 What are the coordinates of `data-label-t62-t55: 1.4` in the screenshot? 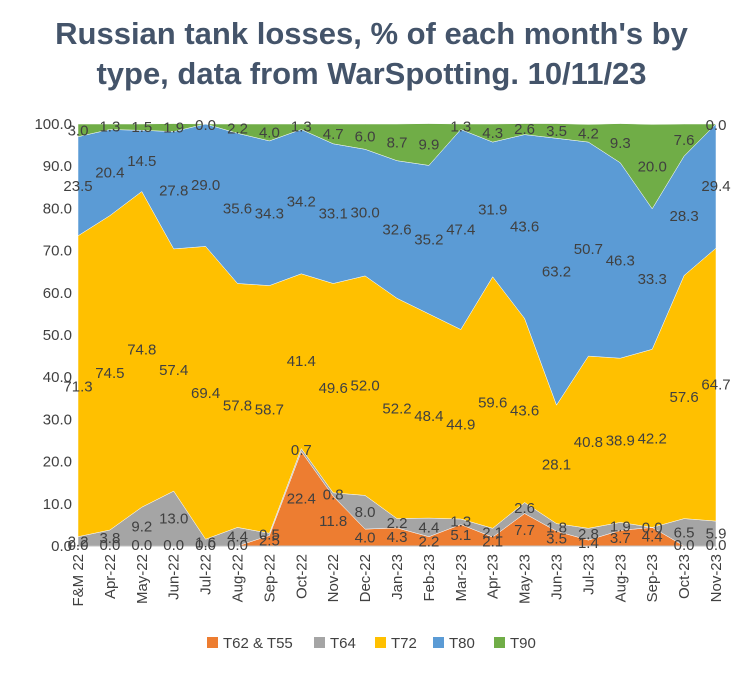 It's located at (588, 543).